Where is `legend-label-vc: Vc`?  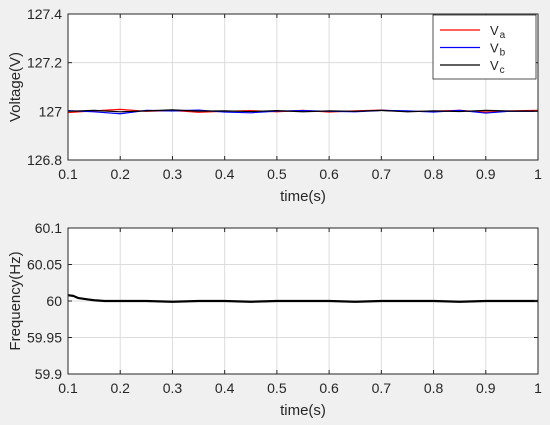 legend-label-vc: Vc is located at coordinates (497, 67).